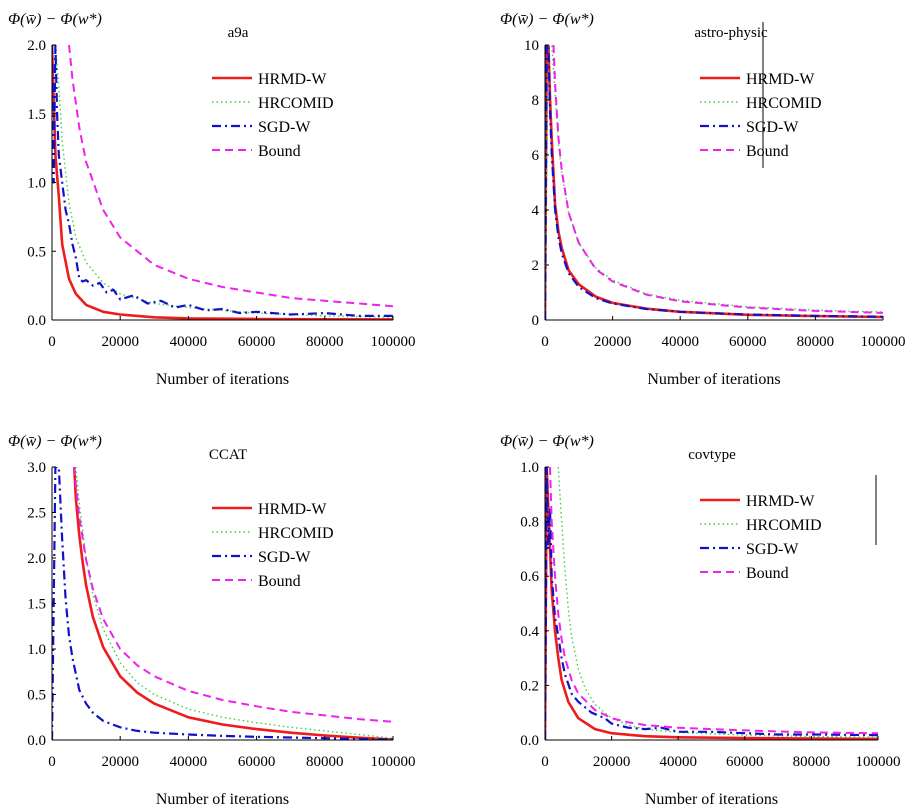 This screenshot has height=809, width=918. Describe the element at coordinates (529, 523) in the screenshot. I see `y-tick-label: 0.8` at that location.